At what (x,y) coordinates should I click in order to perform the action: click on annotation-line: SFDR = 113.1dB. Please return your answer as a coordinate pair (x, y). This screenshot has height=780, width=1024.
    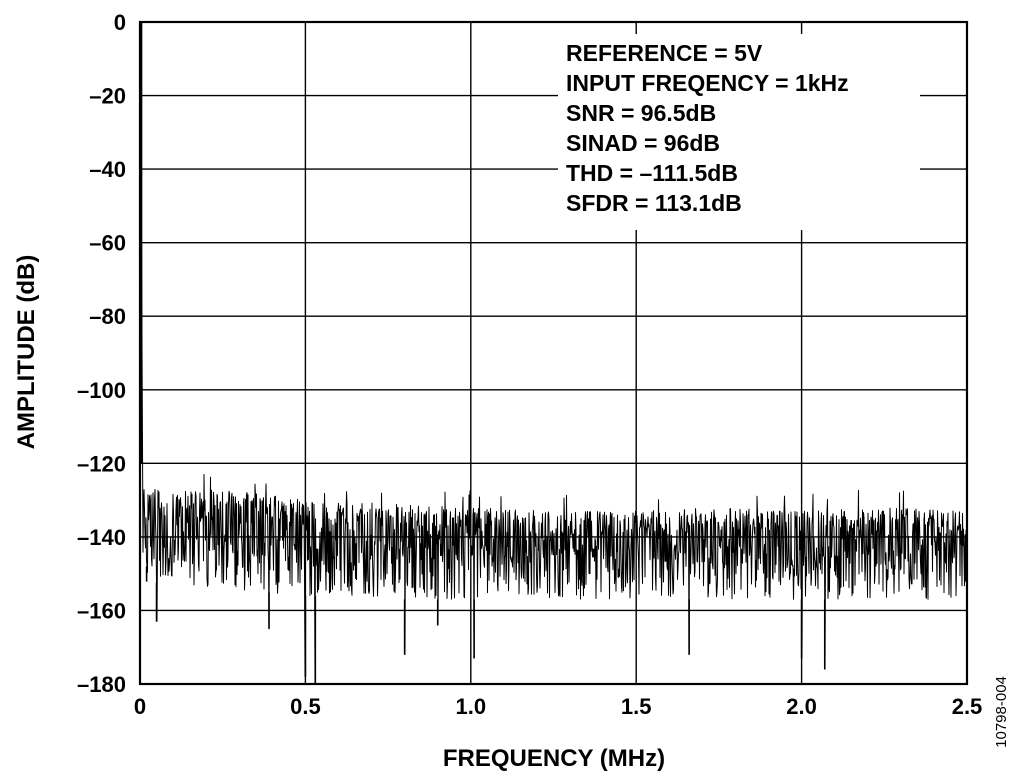
    Looking at the image, I should click on (654, 203).